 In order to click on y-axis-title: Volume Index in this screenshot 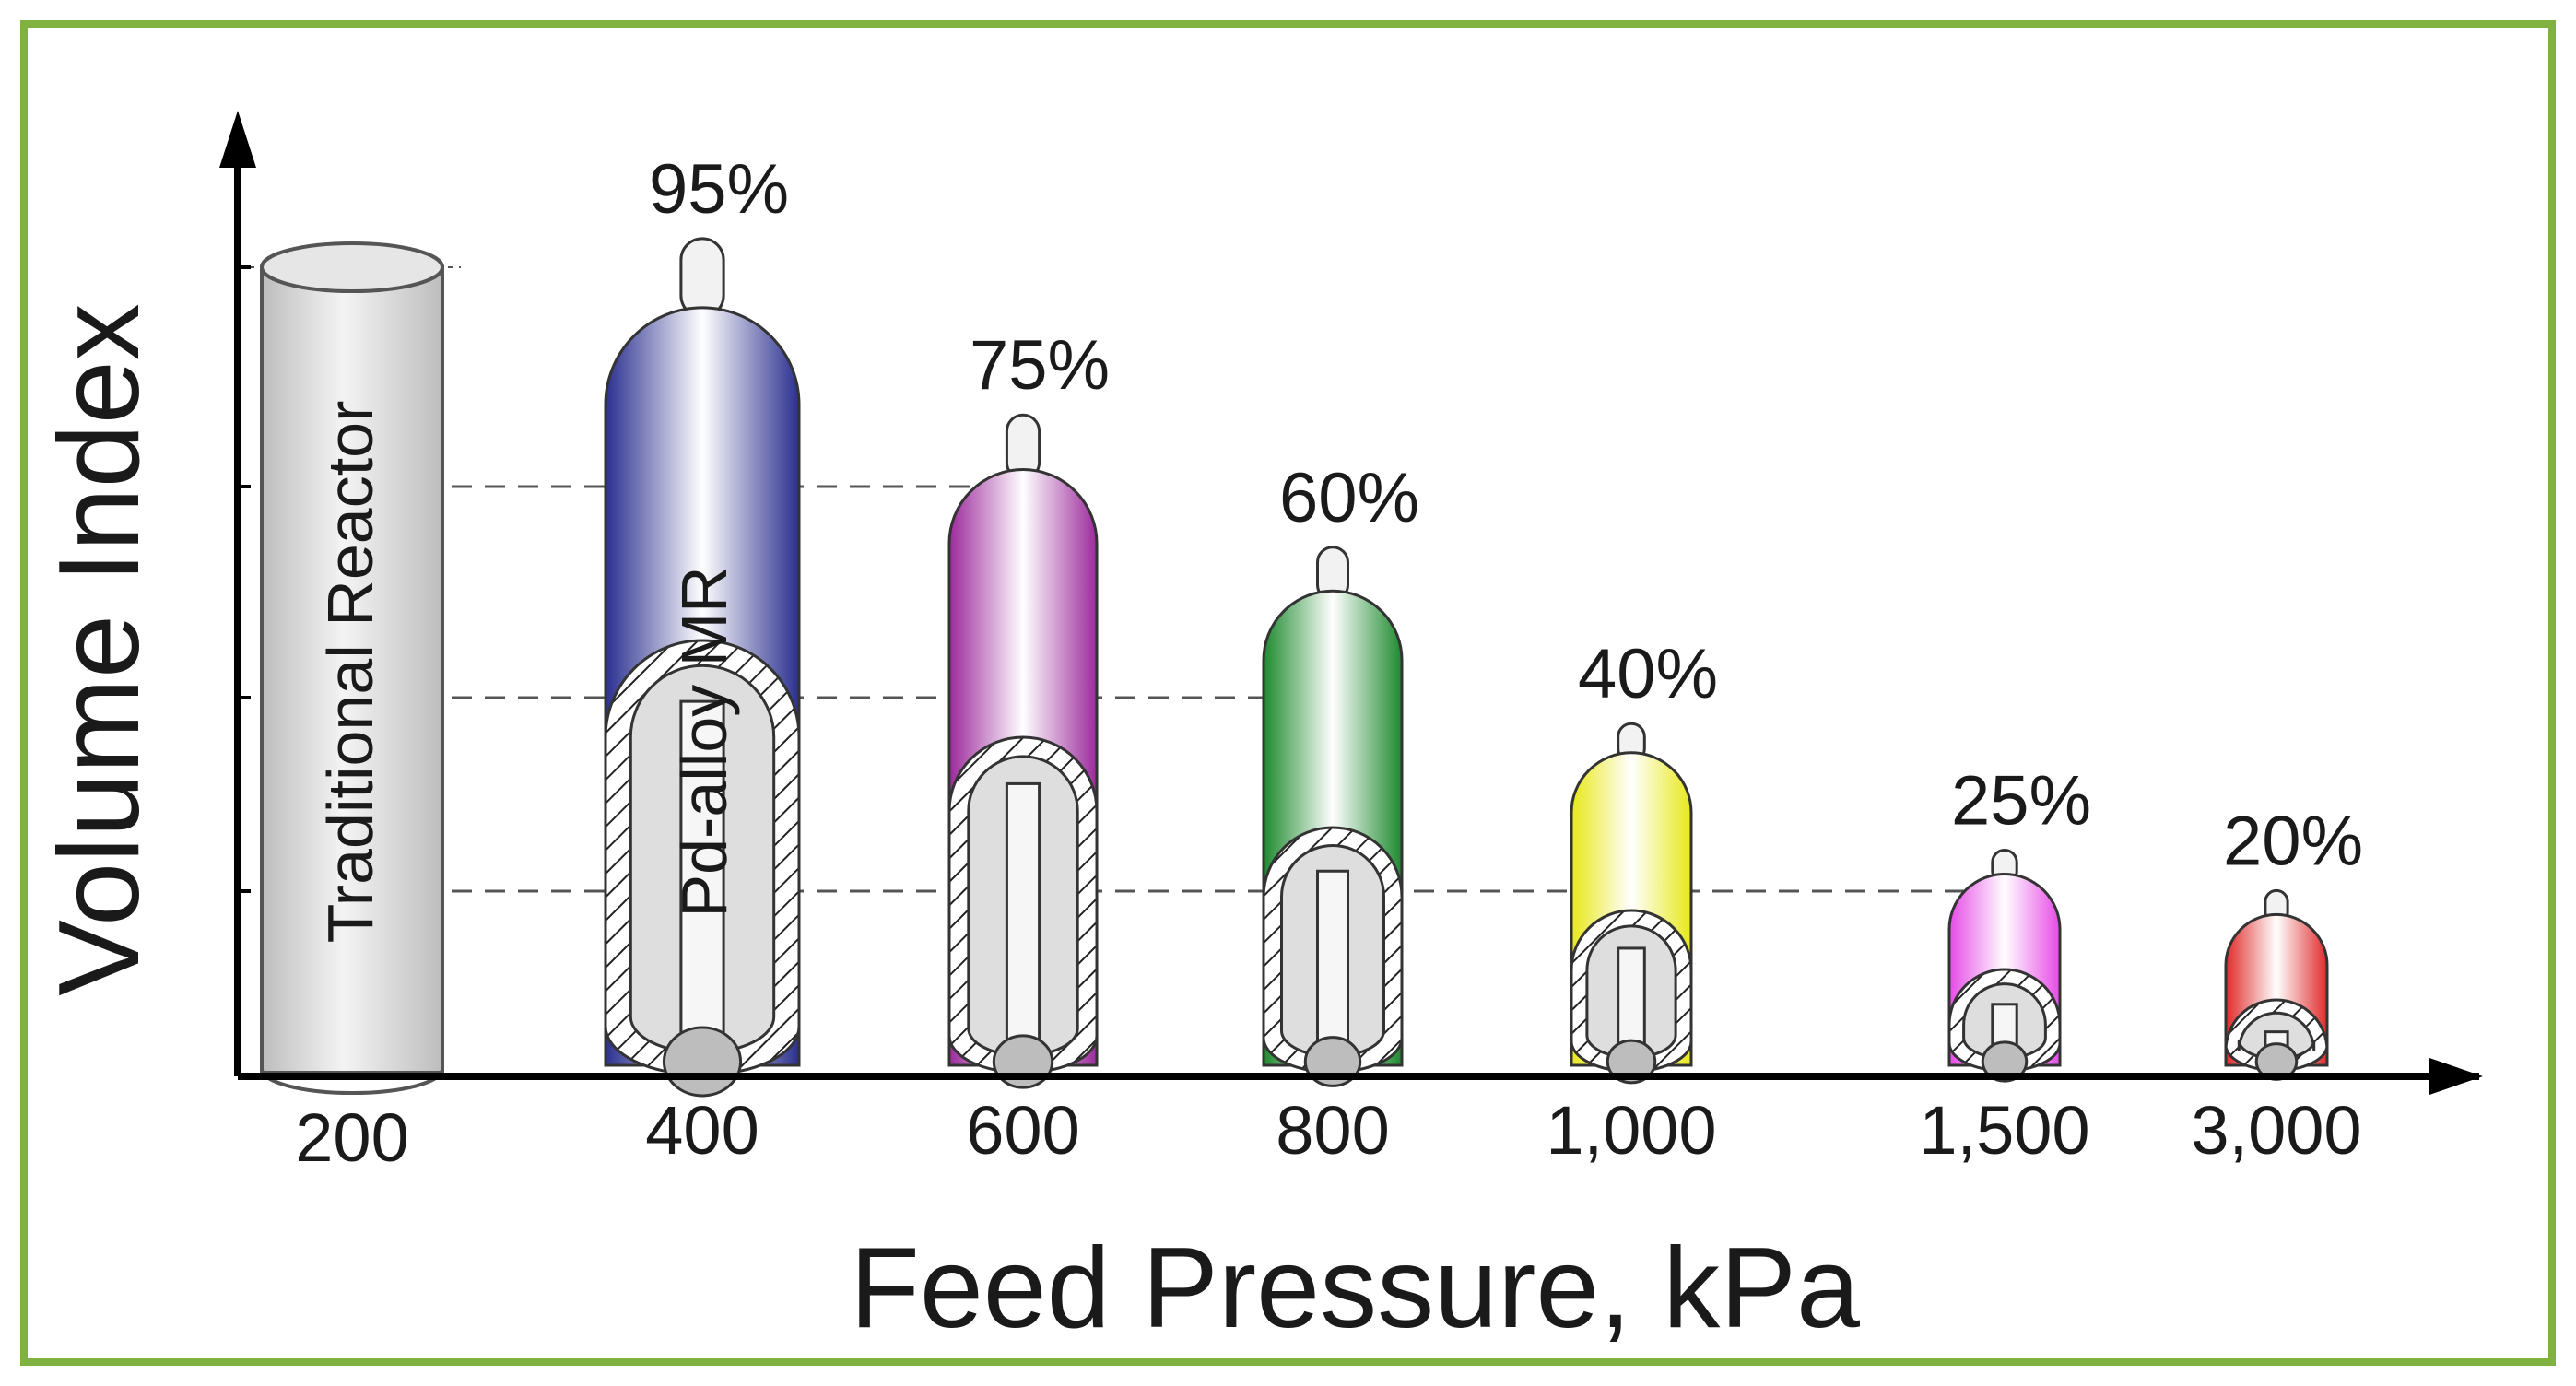, I will do `click(99, 649)`.